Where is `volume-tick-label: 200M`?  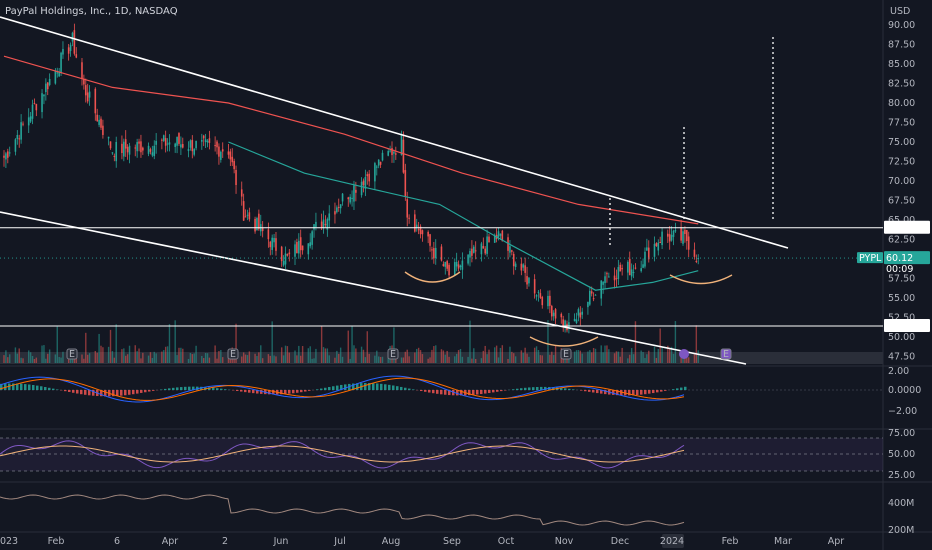 volume-tick-label: 200M is located at coordinates (901, 530).